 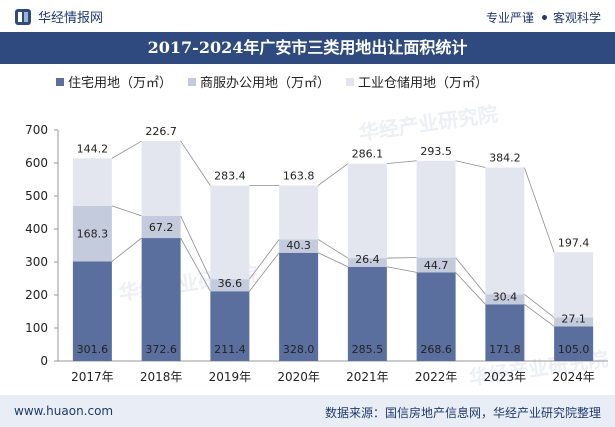 What do you see at coordinates (307, 16) in the screenshot?
I see `top-bar: 华经情报网 专业严谨 客观科学` at bounding box center [307, 16].